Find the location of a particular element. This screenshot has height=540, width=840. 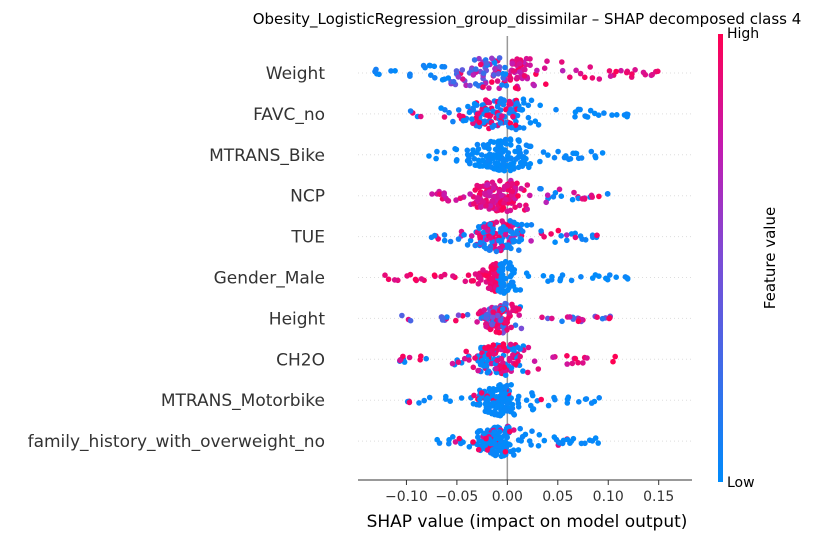

colorbar-high-label: High is located at coordinates (743, 34).